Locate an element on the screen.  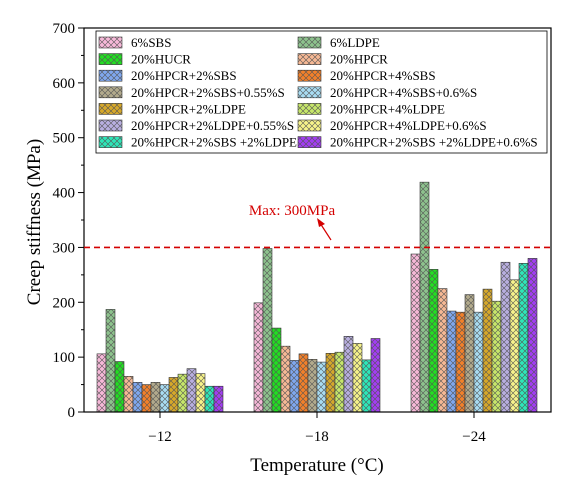
legend-label: 20%HUCR is located at coordinates (161, 59).